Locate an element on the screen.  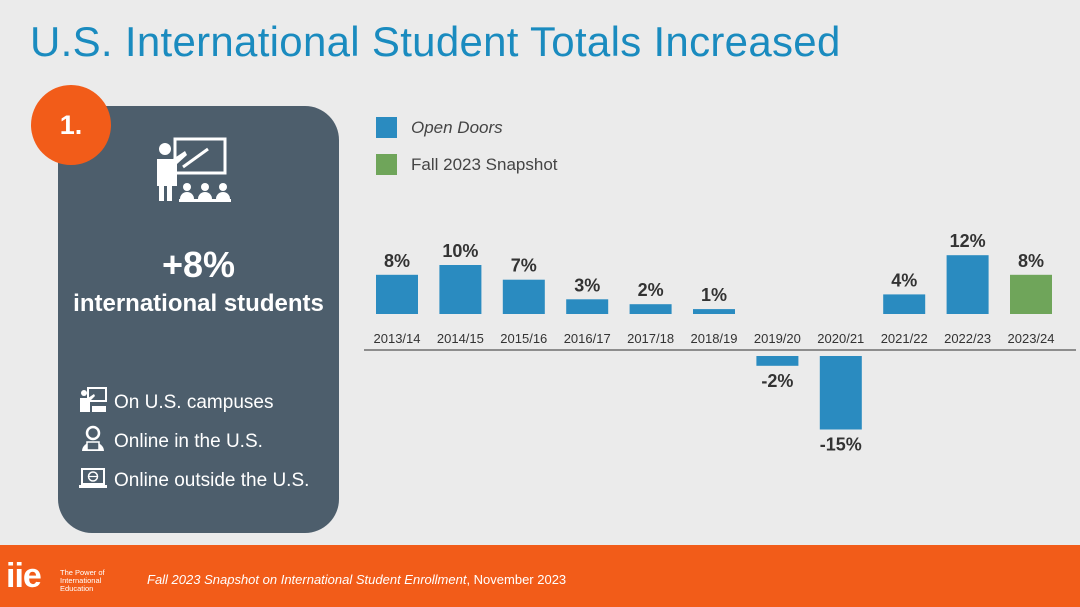
mode-label: Online outside the U.S. is located at coordinates (212, 480).